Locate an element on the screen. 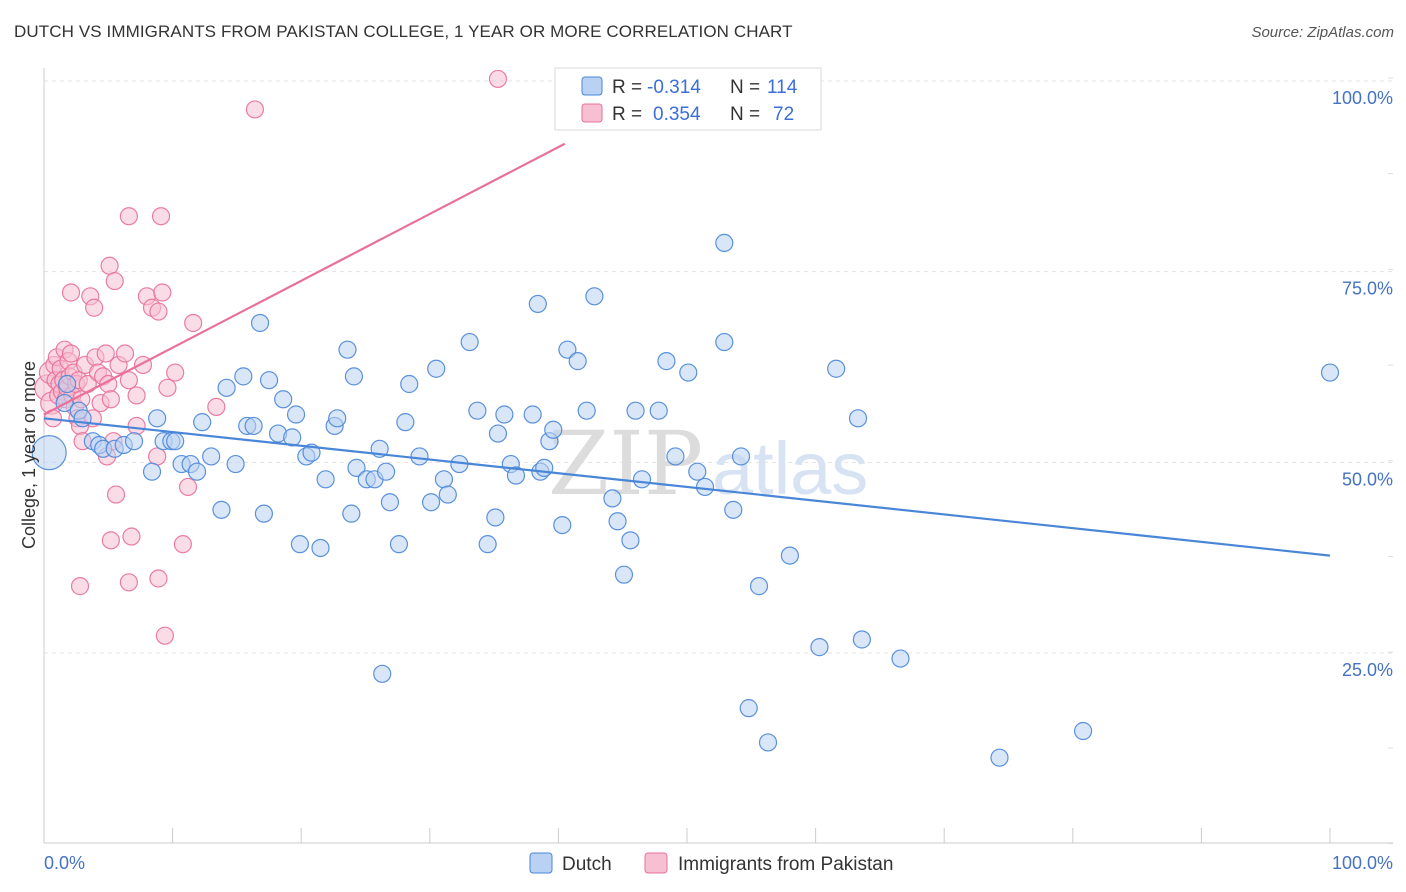 This screenshot has width=1406, height=892. bottom-legend-dutch: Dutch is located at coordinates (587, 864).